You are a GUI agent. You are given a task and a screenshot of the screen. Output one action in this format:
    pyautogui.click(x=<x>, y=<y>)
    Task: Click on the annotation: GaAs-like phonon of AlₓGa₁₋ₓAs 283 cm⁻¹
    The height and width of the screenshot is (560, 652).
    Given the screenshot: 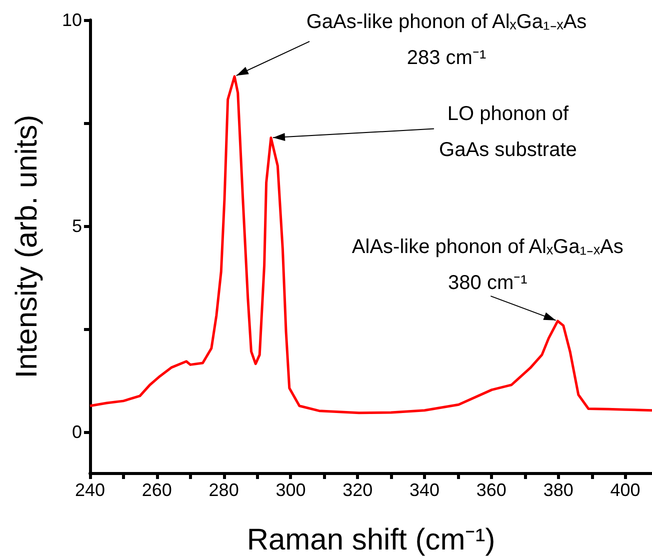 What is the action you would take?
    pyautogui.click(x=446, y=41)
    